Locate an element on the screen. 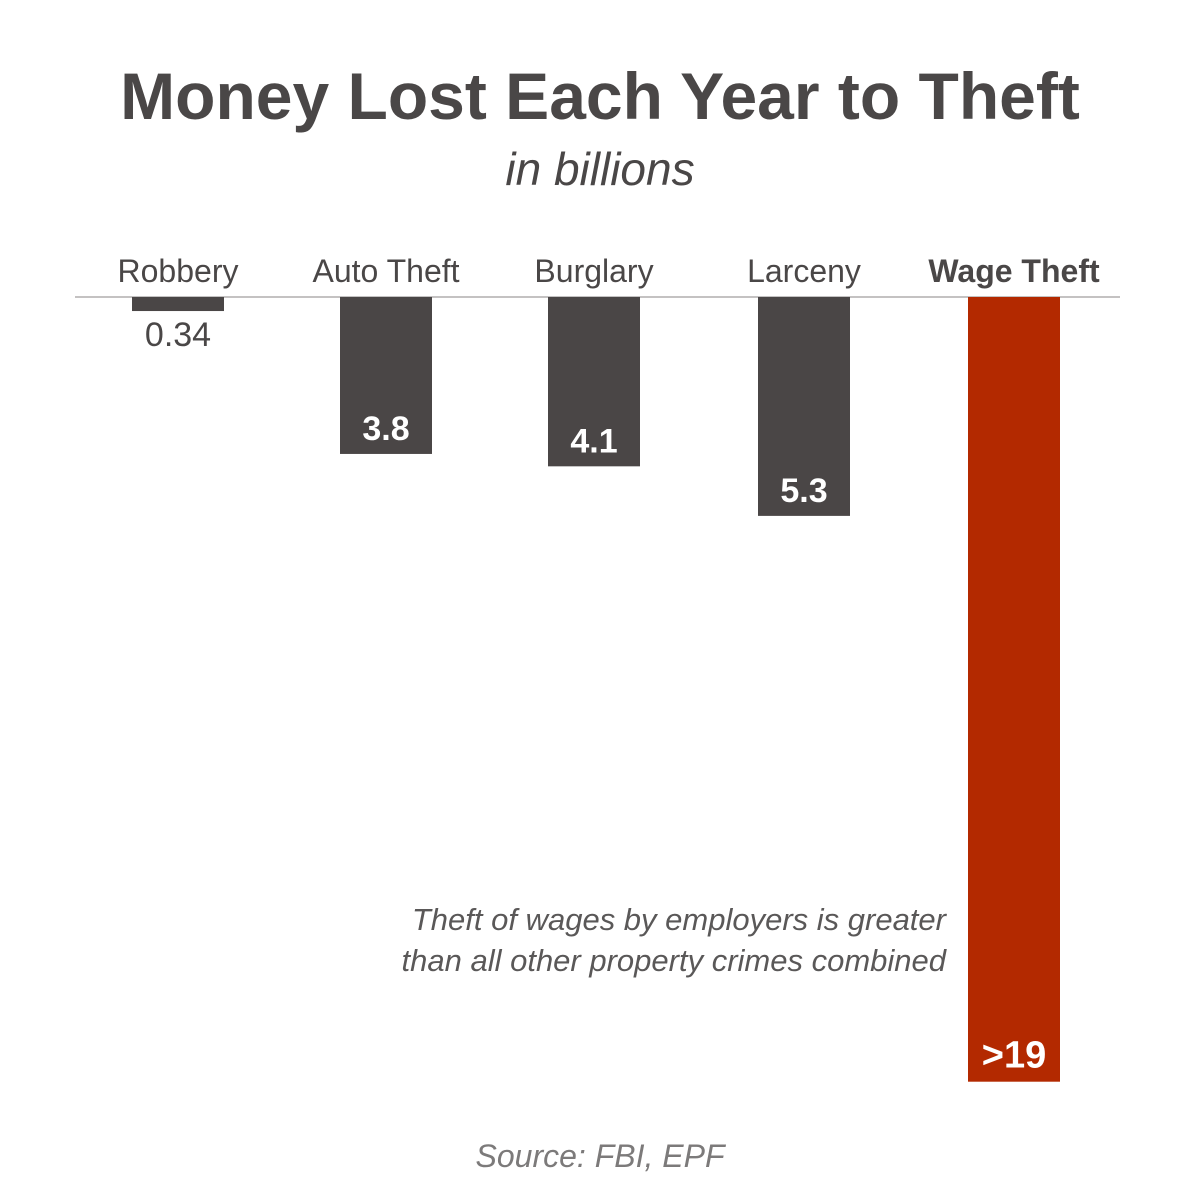  category-label: Burglary is located at coordinates (593, 271).